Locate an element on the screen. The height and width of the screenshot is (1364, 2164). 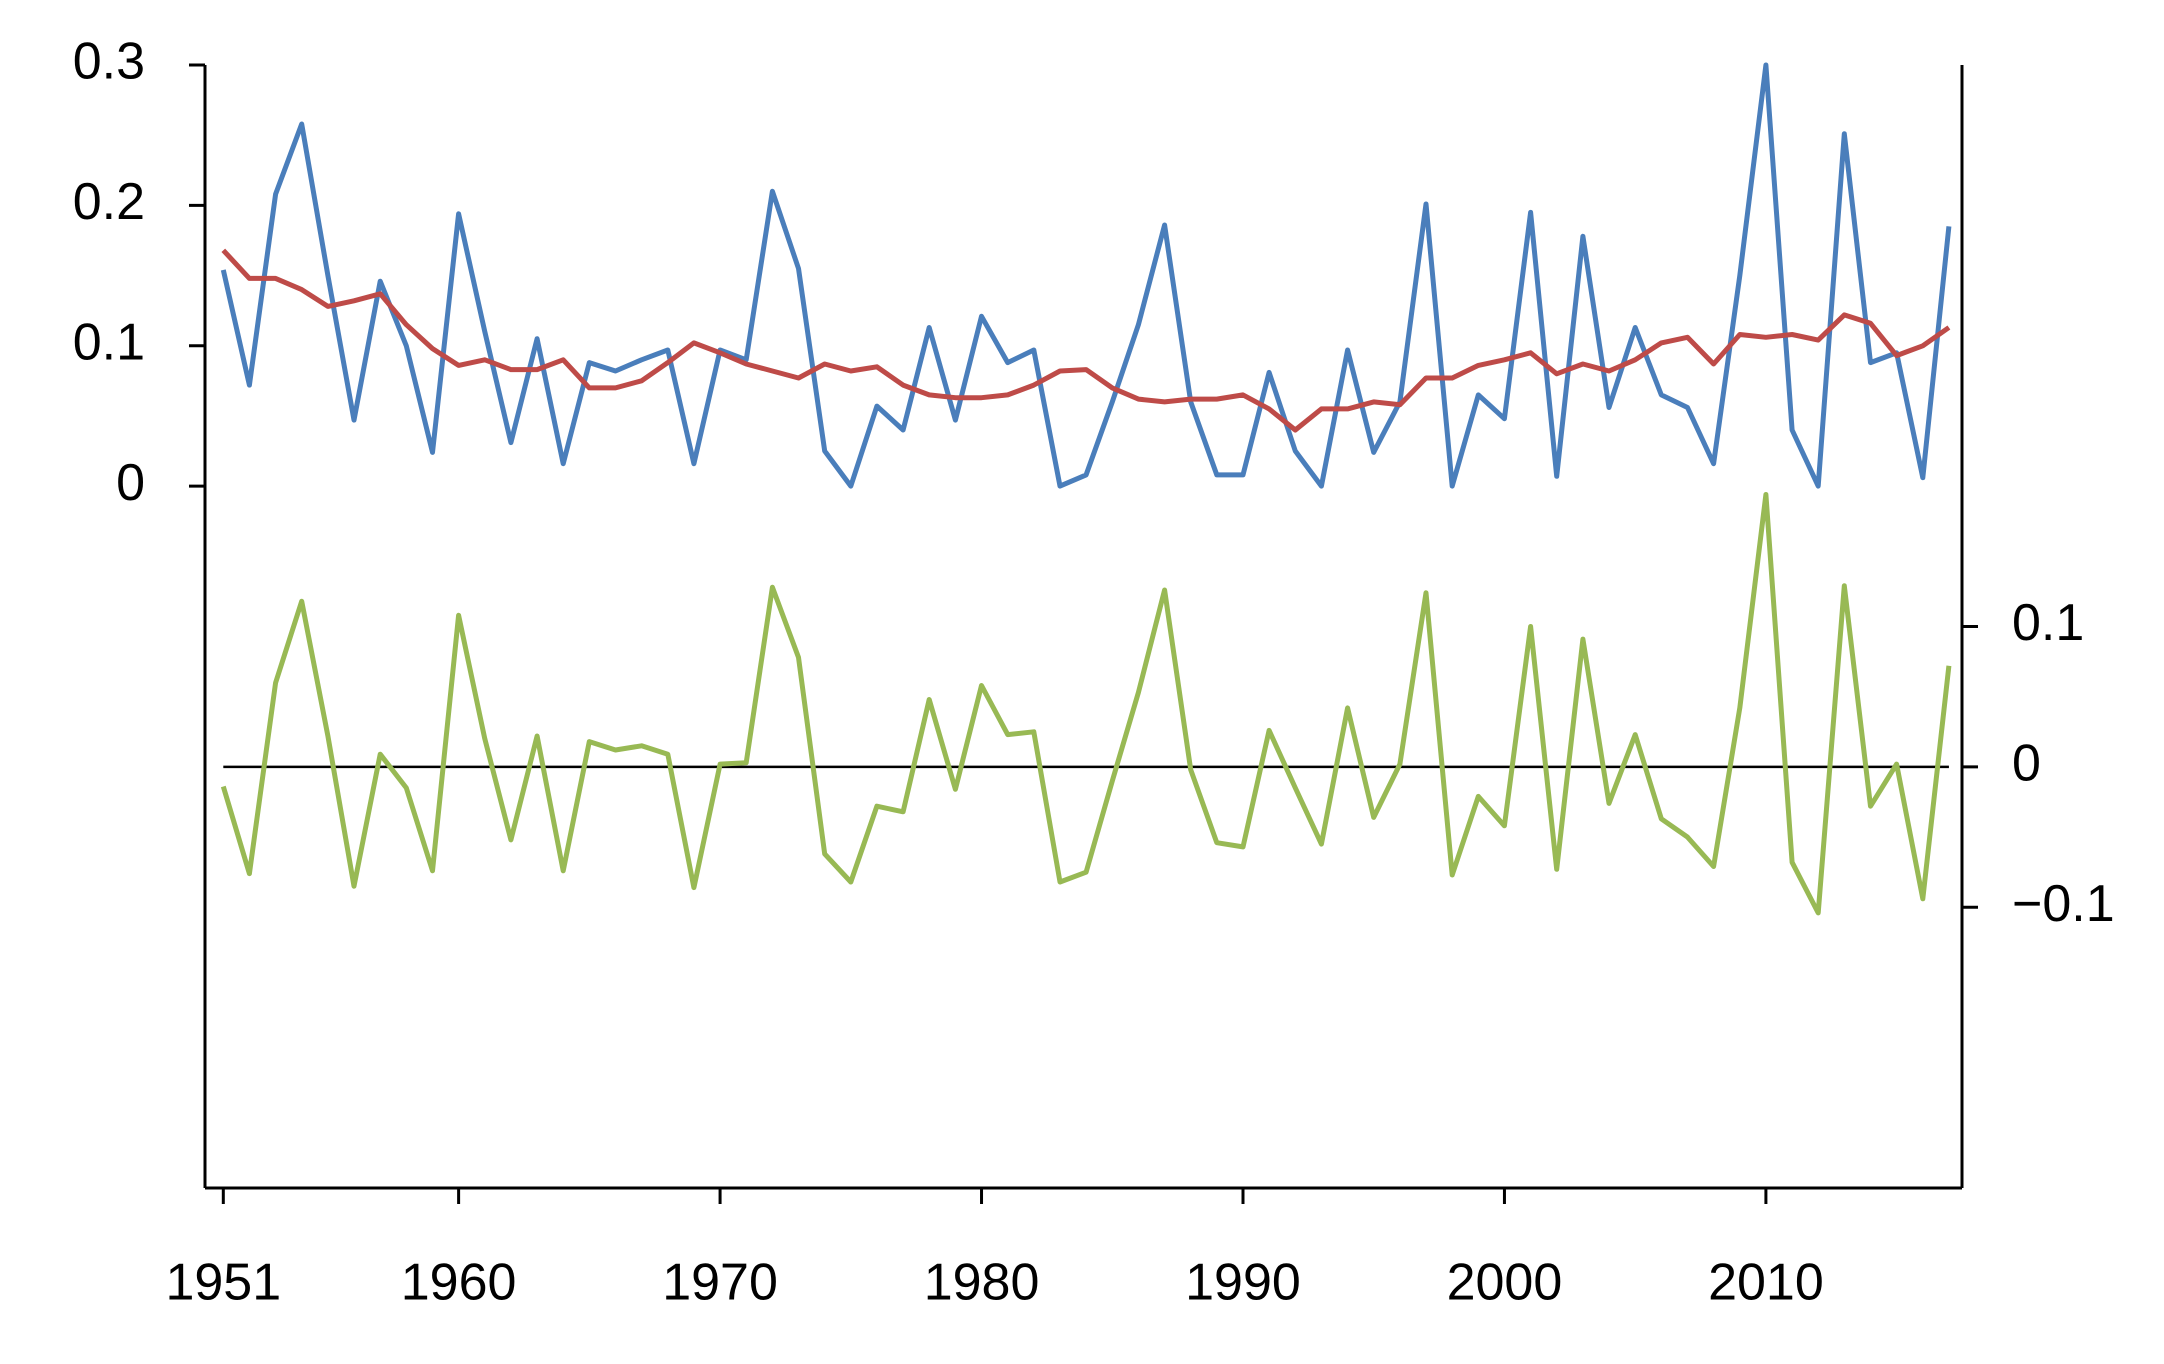
y-tick-label: 0 is located at coordinates (130, 483).